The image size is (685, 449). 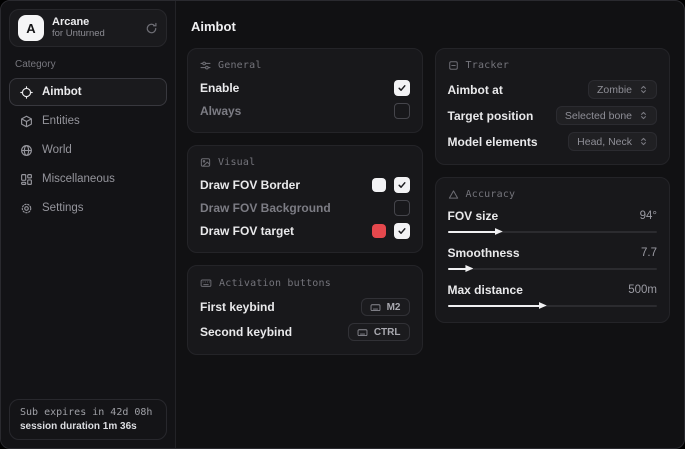 What do you see at coordinates (221, 111) in the screenshot?
I see `setting-label: Always` at bounding box center [221, 111].